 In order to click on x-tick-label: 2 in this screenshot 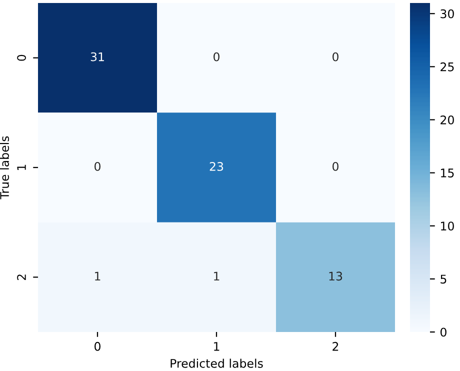, I will do `click(335, 346)`.